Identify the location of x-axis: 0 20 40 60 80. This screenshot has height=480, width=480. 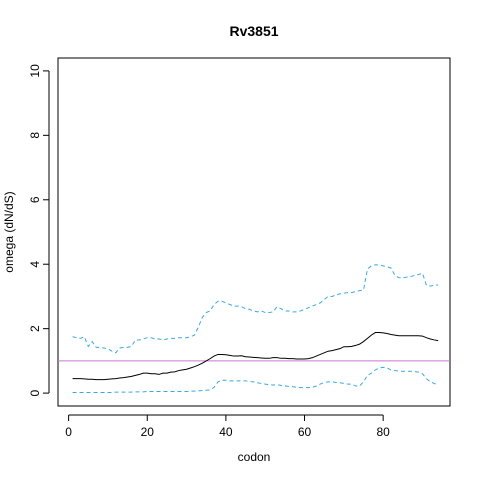
(227, 426).